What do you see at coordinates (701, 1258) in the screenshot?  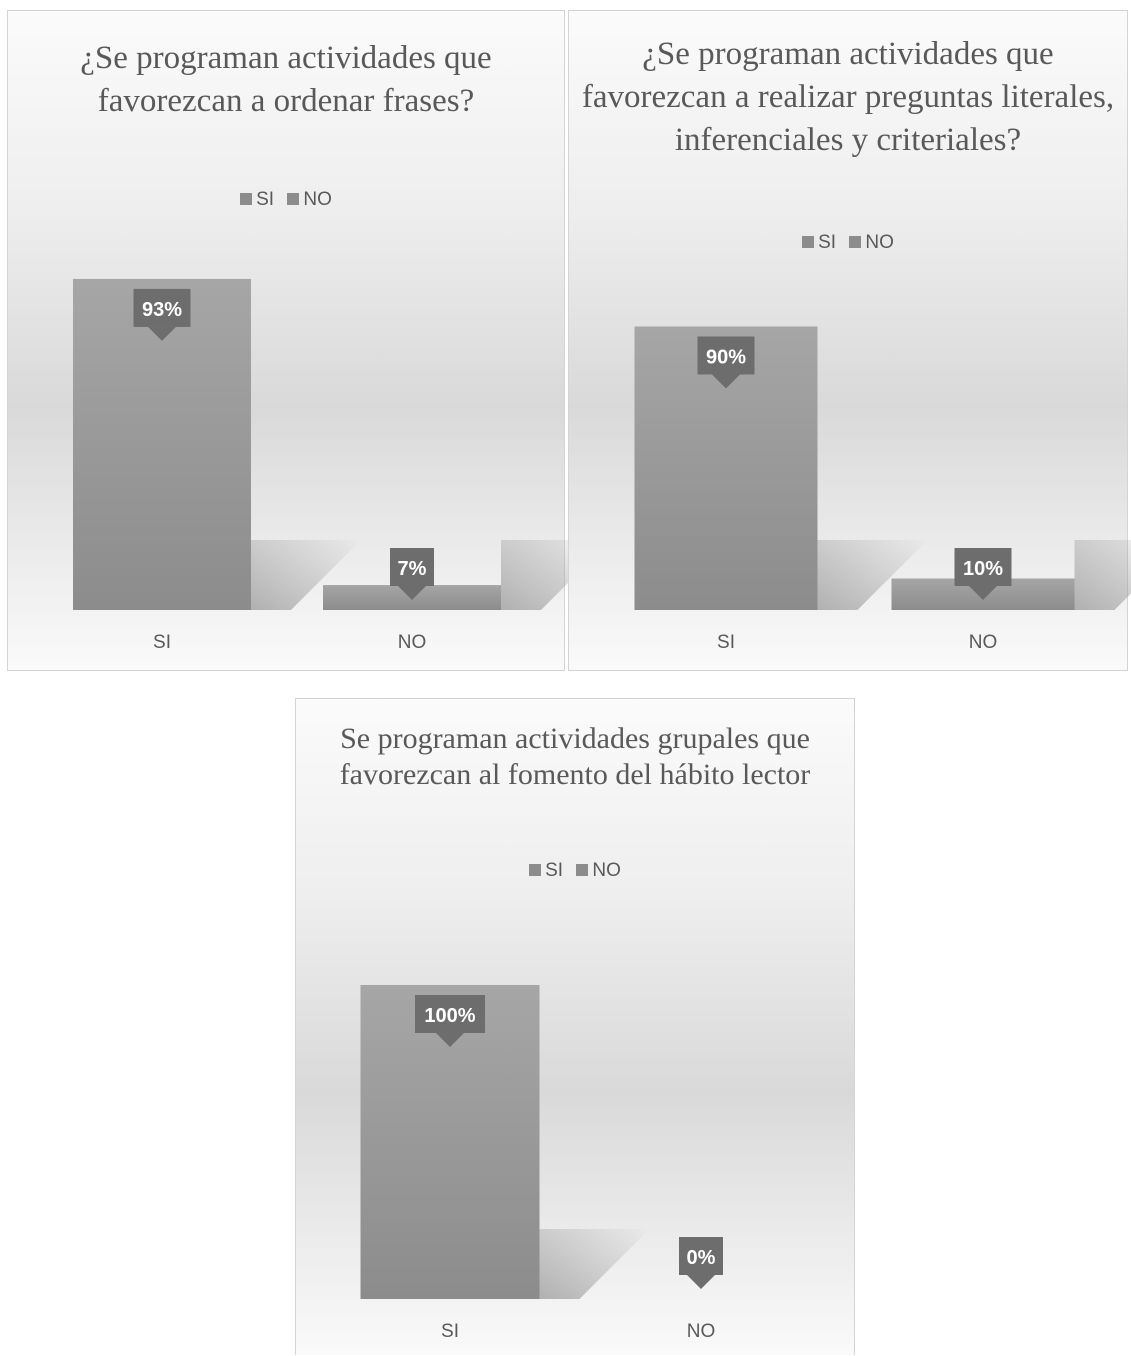 I see `data-label: 0%` at bounding box center [701, 1258].